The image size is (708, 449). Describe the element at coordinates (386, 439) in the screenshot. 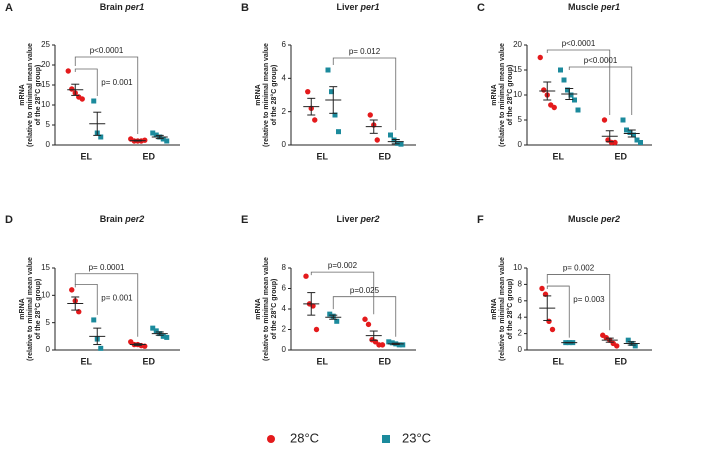

I see `legend-marker` at that location.